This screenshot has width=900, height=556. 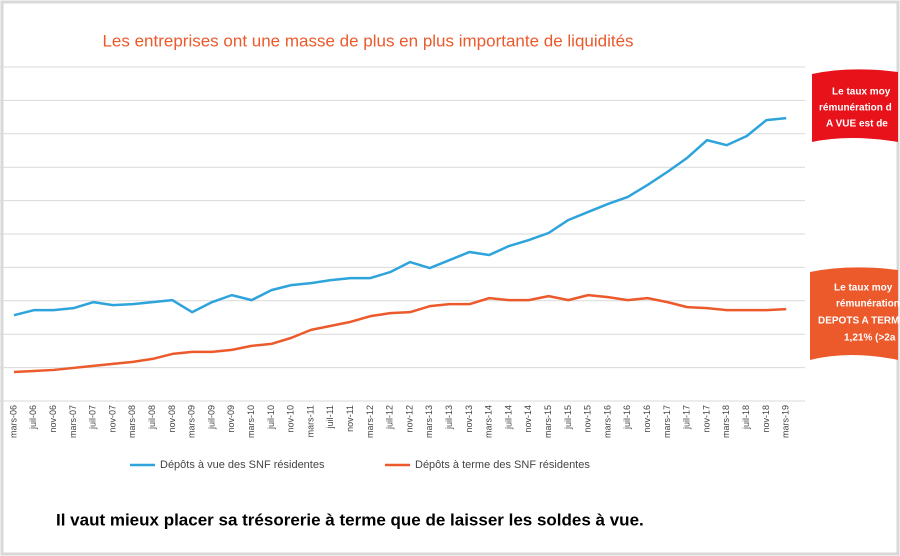 What do you see at coordinates (667, 421) in the screenshot?
I see `x-tick-label: mars-17` at bounding box center [667, 421].